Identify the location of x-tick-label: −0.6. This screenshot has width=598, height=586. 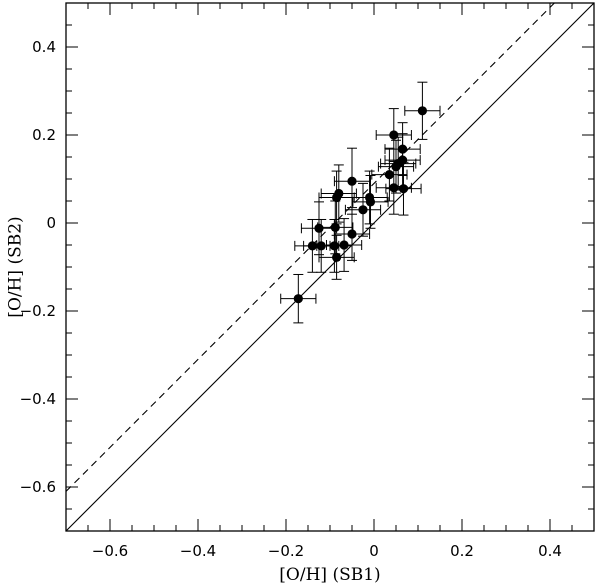
(110, 551).